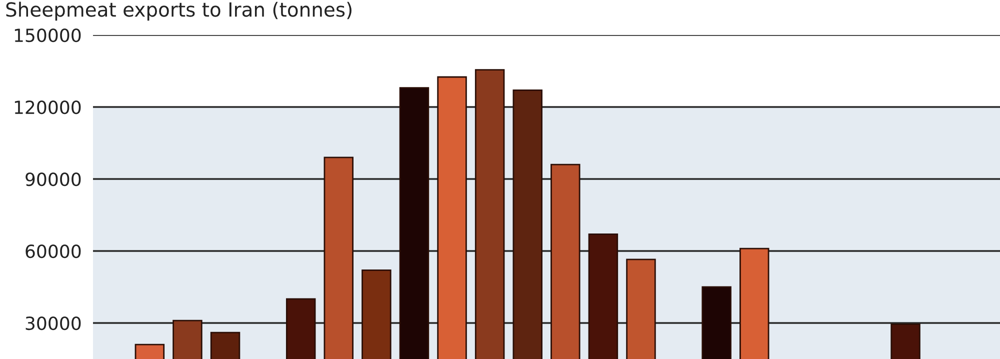  I want to click on y-tick-label: 120000, so click(47, 107).